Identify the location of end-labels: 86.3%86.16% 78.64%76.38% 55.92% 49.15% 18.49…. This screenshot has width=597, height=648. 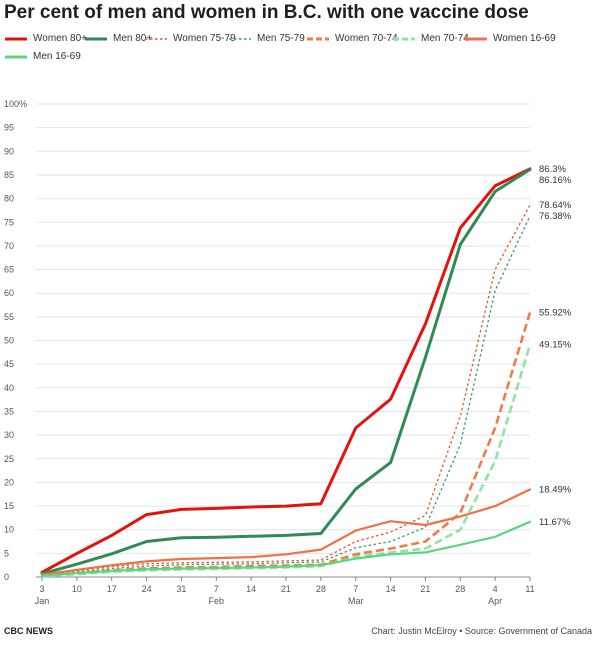
(555, 346).